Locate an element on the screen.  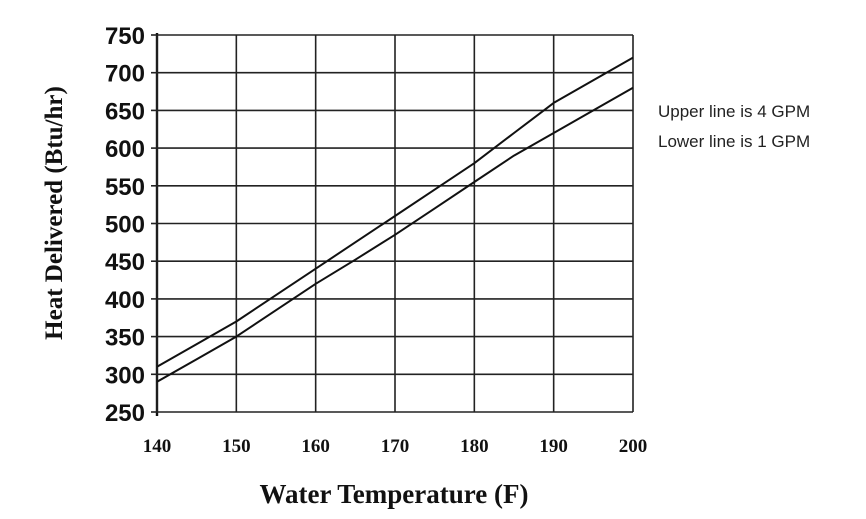
y-tick-label: 500 is located at coordinates (125, 225).